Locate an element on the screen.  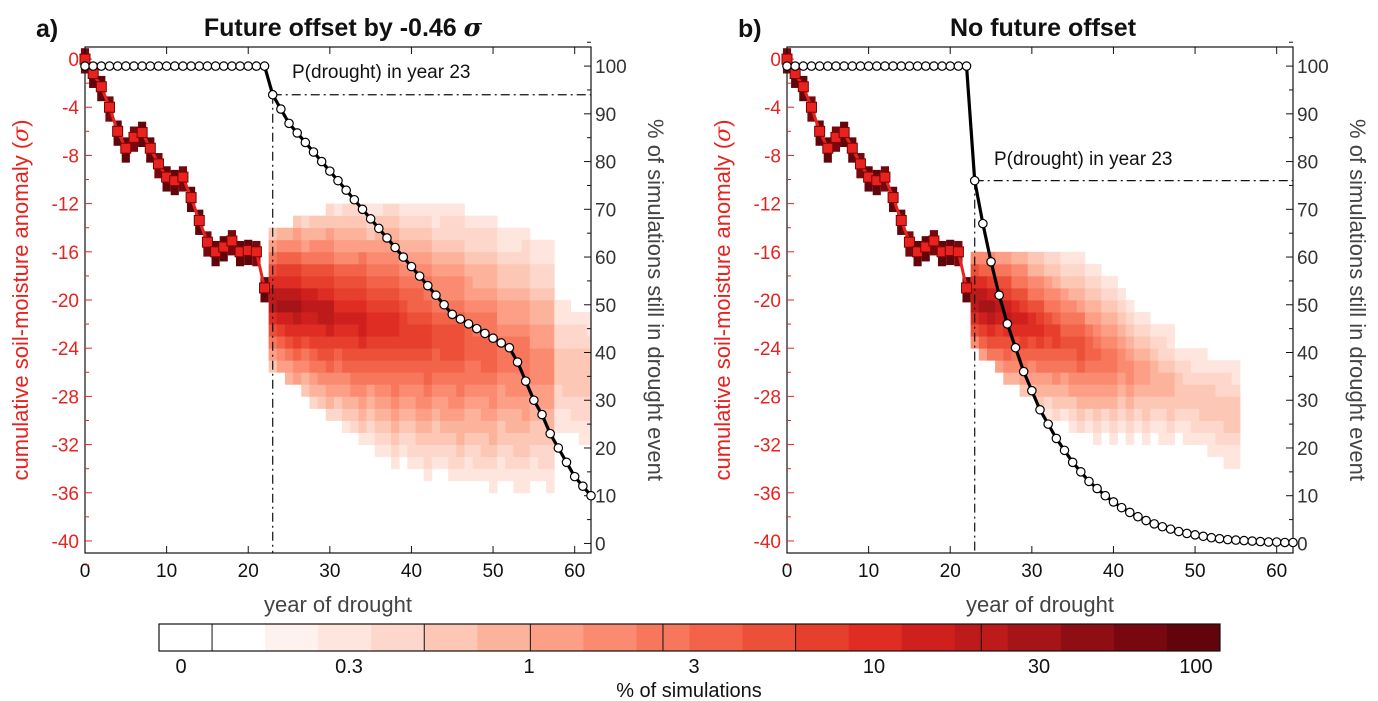
panel-b-ylabel-left: cumulative soil-moisture anomaly (σ) is located at coordinates (723, 299).